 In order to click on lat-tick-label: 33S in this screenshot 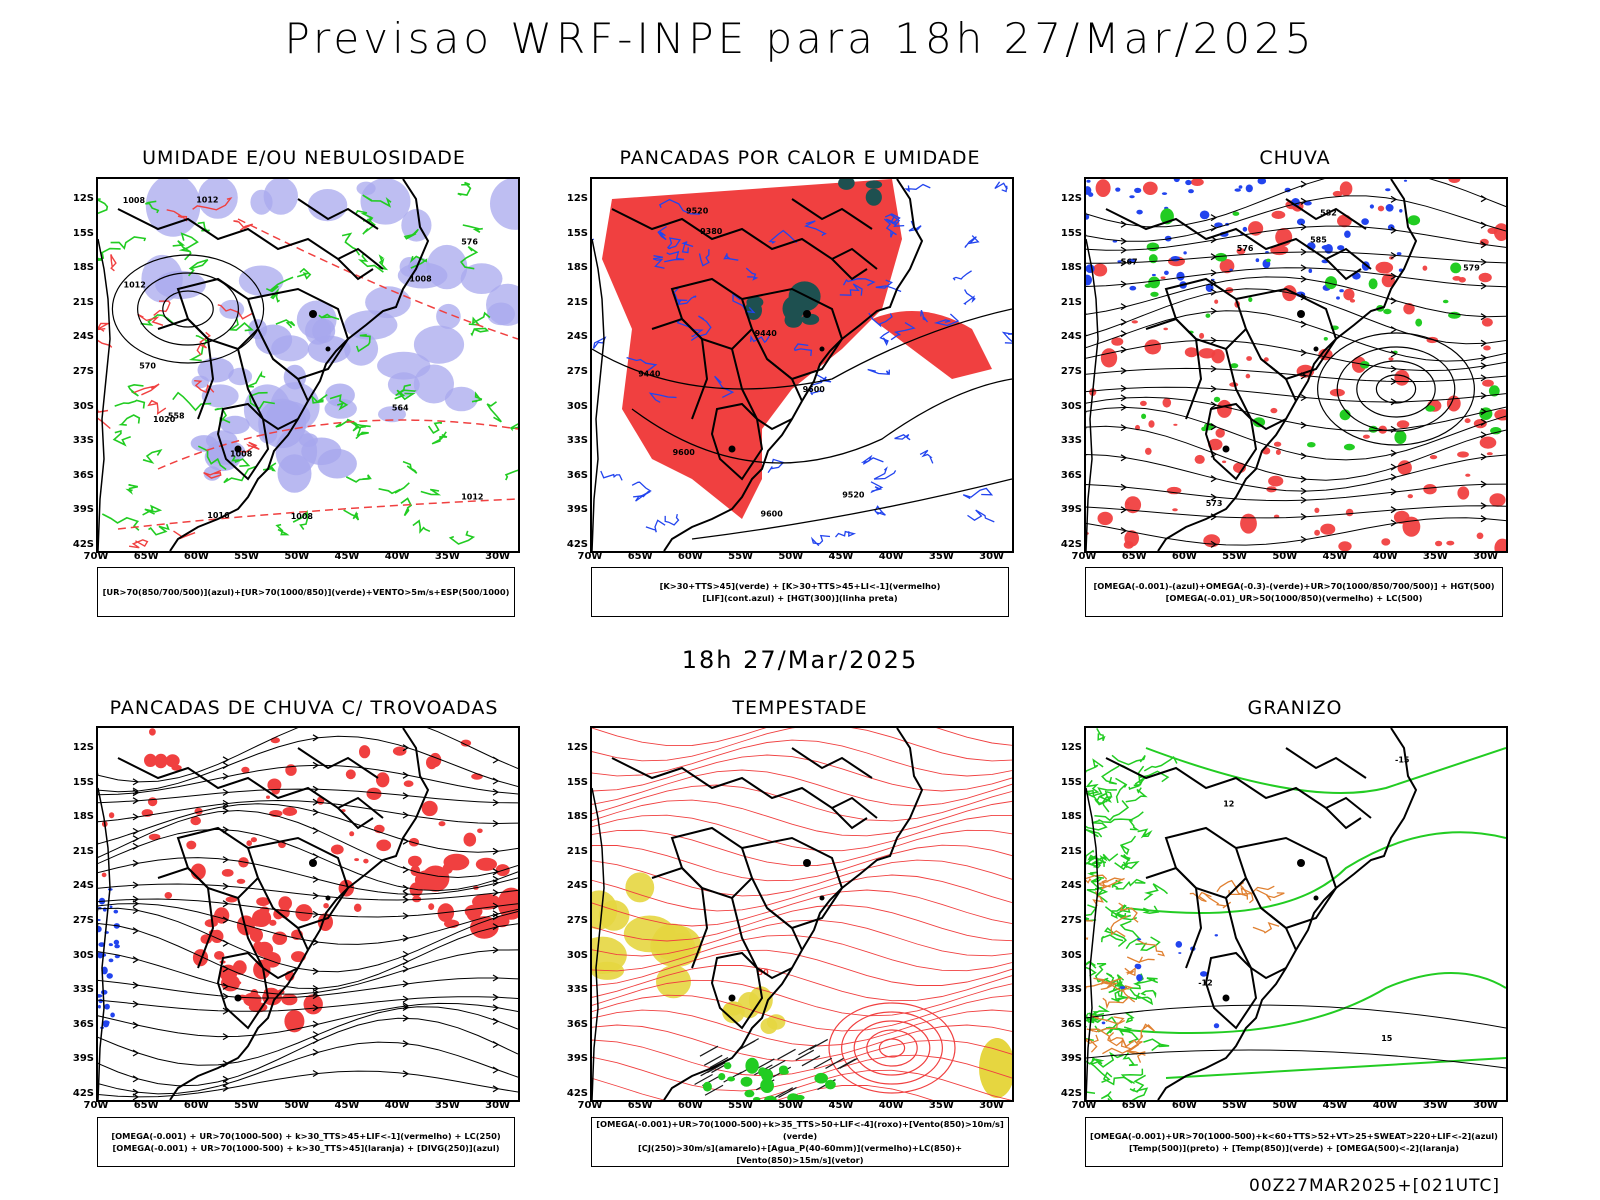, I will do `click(83, 441)`.